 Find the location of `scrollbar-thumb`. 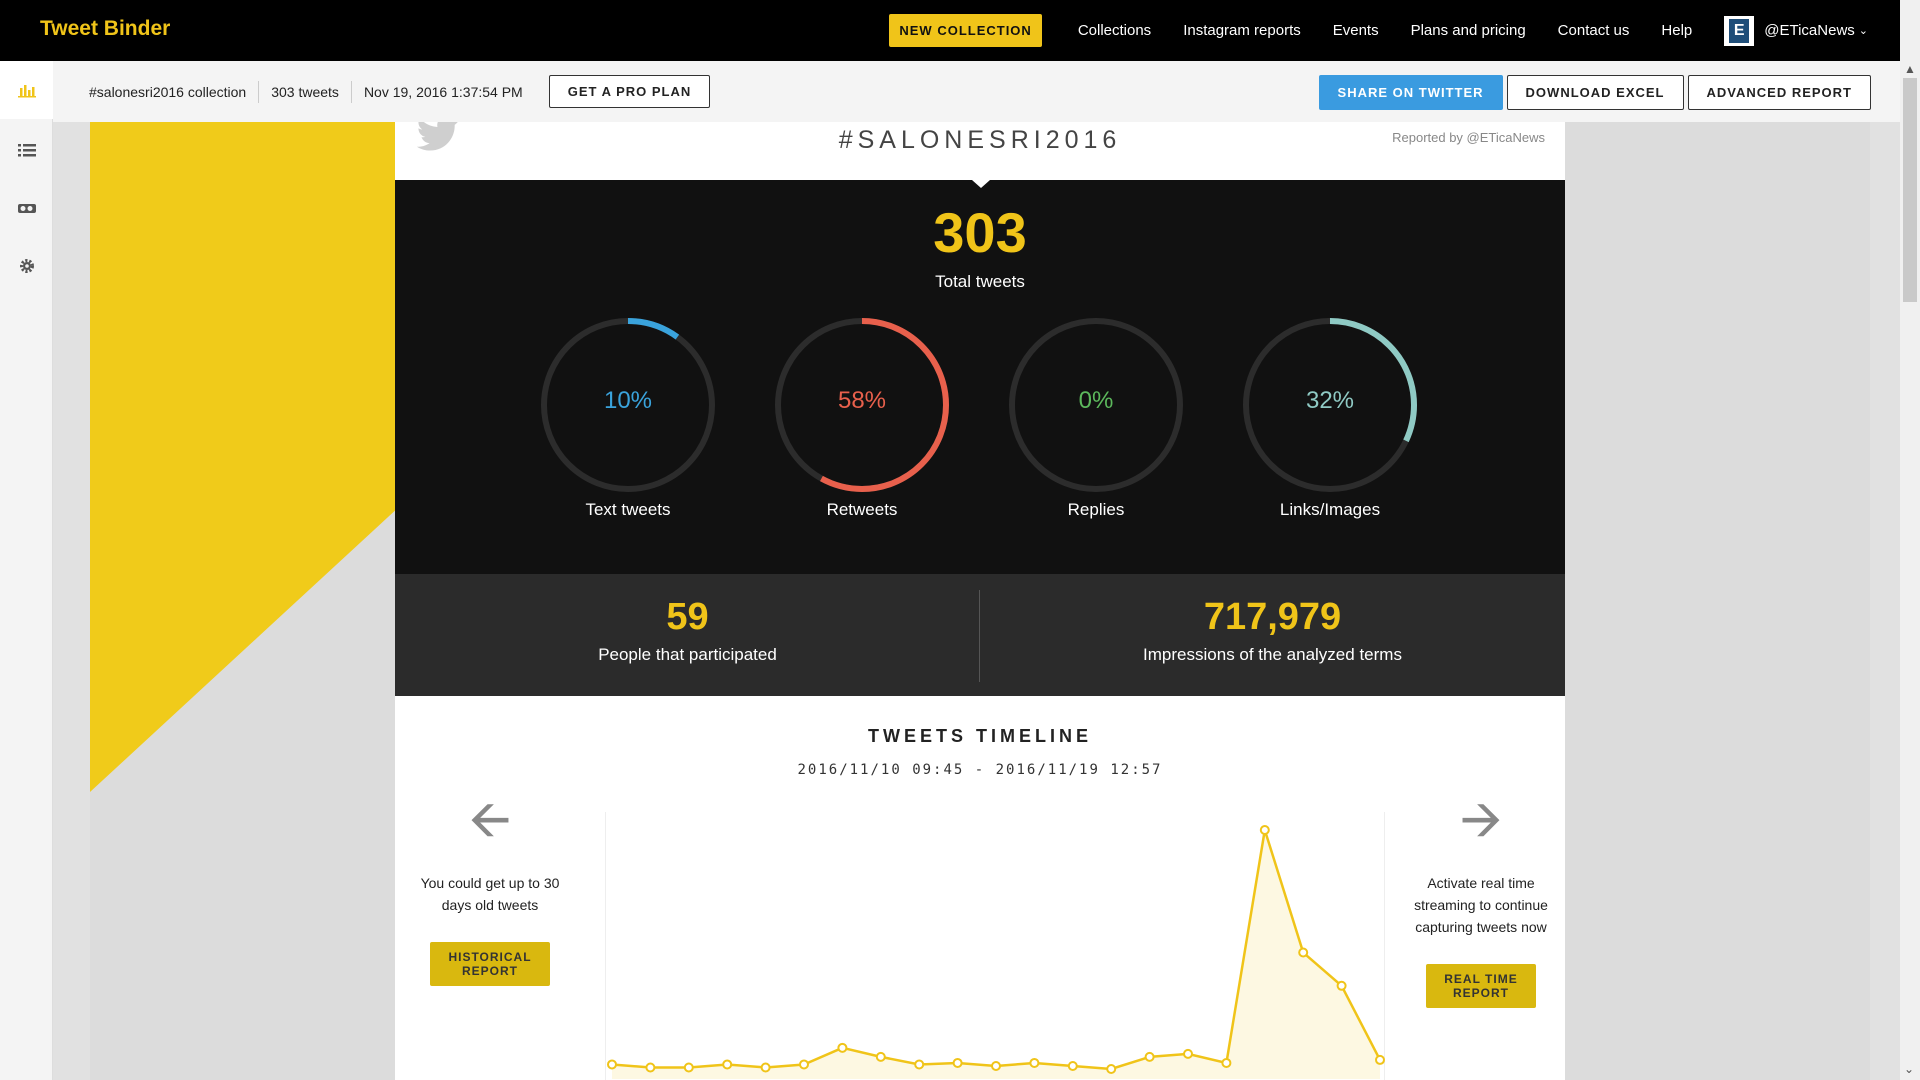

scrollbar-thumb is located at coordinates (1910, 190).